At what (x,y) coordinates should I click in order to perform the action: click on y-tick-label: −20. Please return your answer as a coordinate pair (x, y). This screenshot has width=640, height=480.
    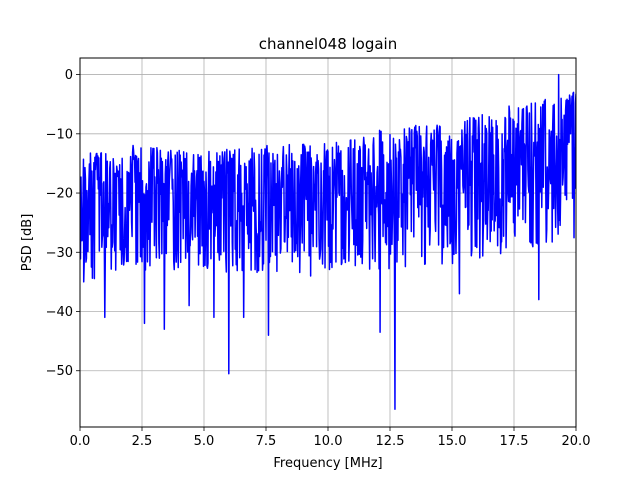
    Looking at the image, I should click on (59, 194).